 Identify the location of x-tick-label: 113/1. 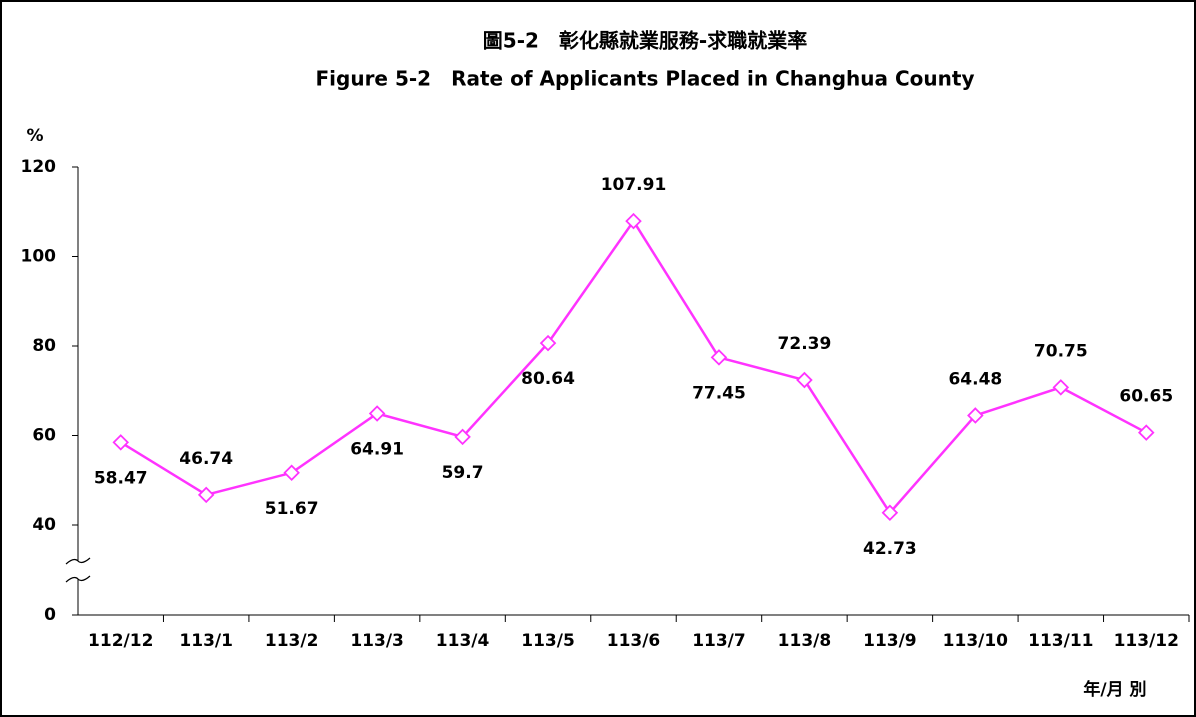
(206, 641).